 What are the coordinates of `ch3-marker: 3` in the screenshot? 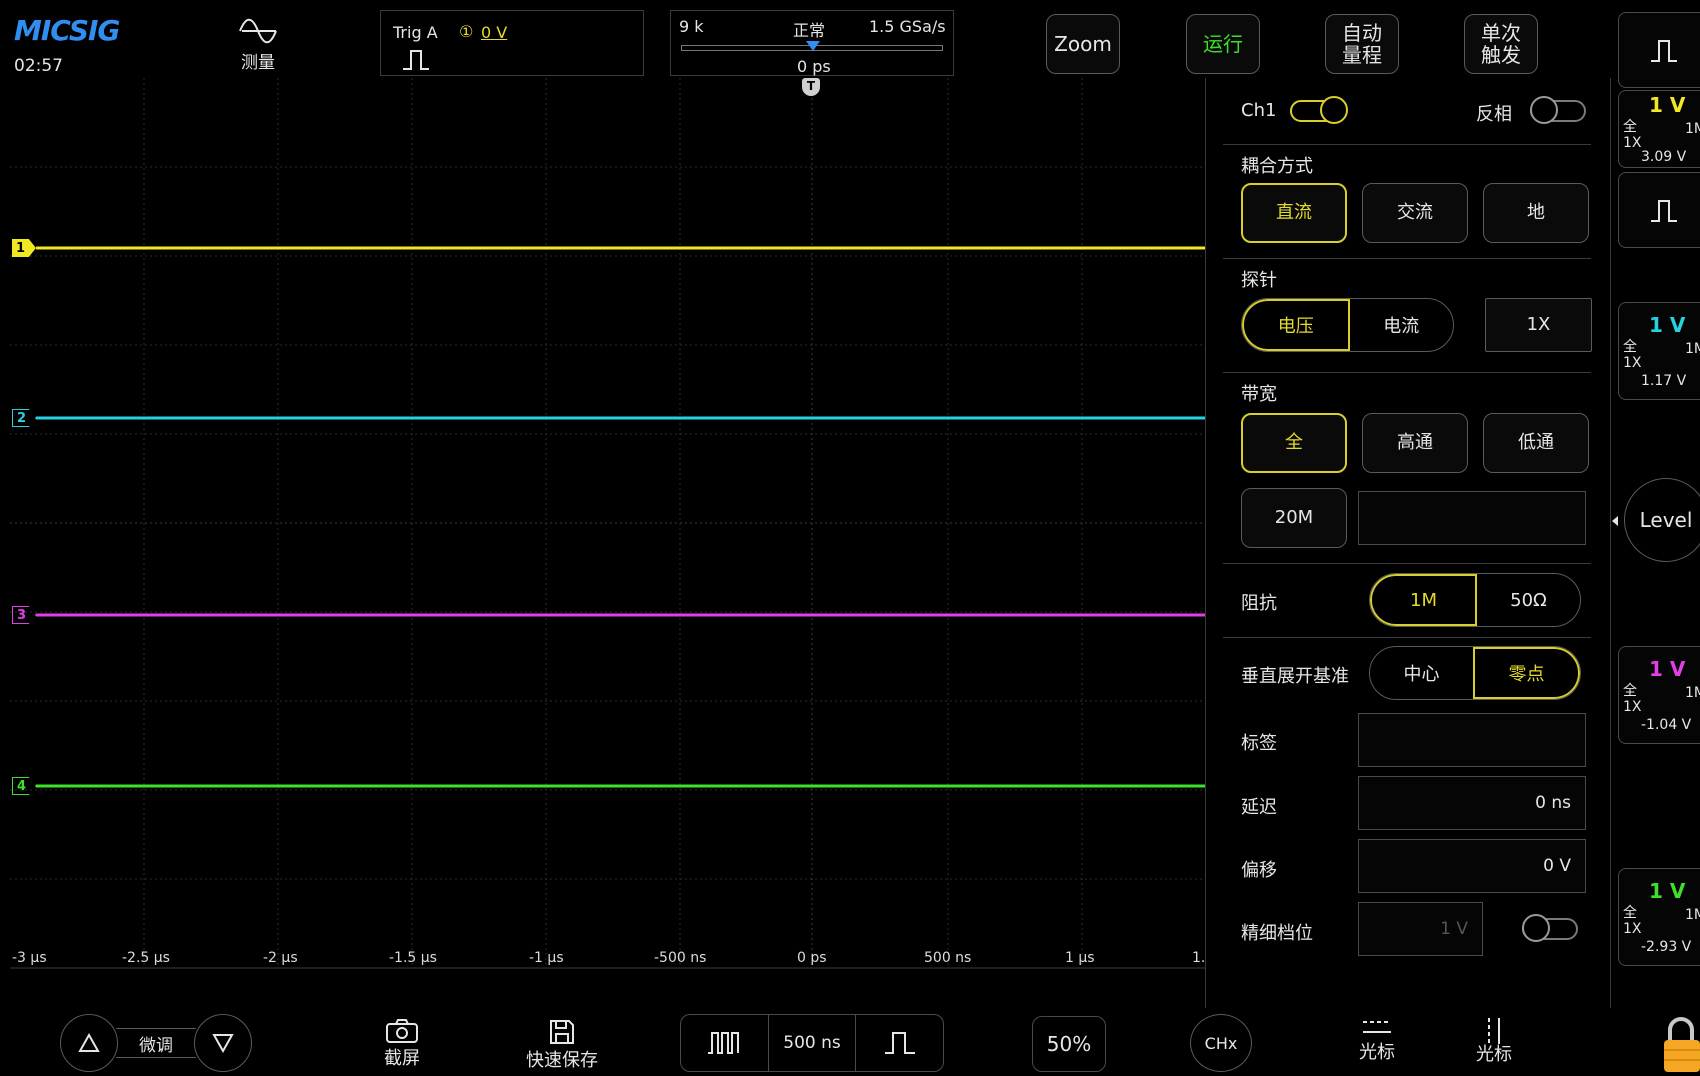 It's located at (24, 615).